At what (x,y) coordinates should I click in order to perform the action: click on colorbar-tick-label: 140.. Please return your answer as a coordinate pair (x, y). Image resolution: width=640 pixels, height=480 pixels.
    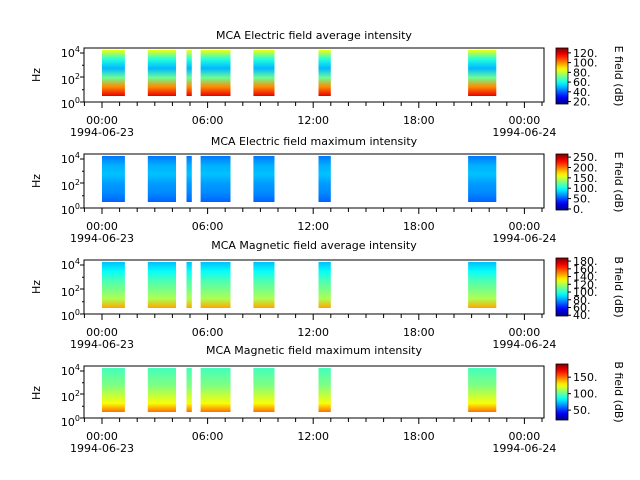
    Looking at the image, I should click on (585, 277).